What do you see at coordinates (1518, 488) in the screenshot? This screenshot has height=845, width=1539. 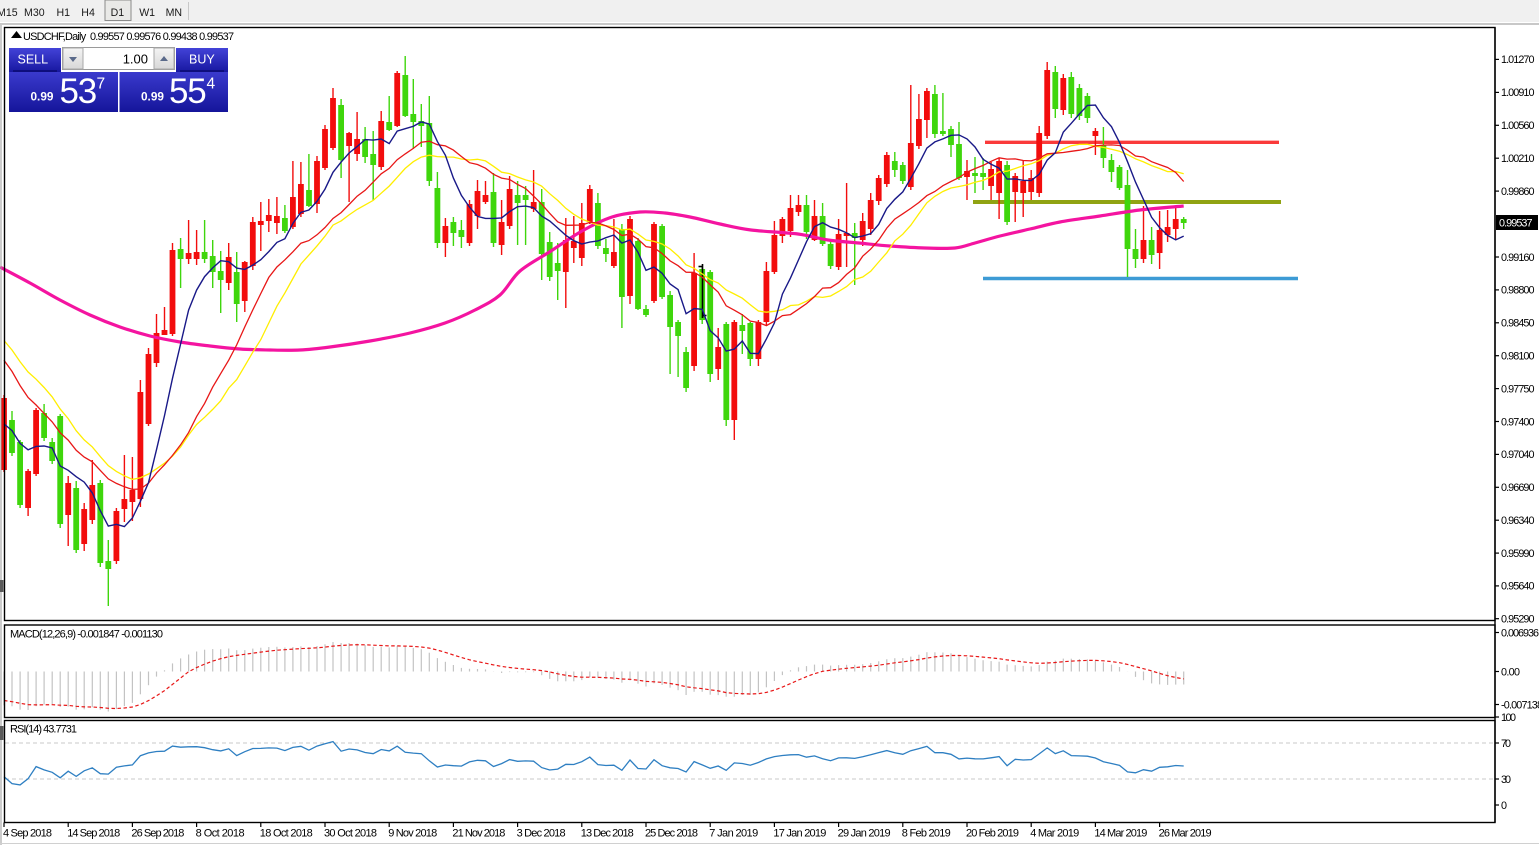 I see `svg-text: 0.96690` at bounding box center [1518, 488].